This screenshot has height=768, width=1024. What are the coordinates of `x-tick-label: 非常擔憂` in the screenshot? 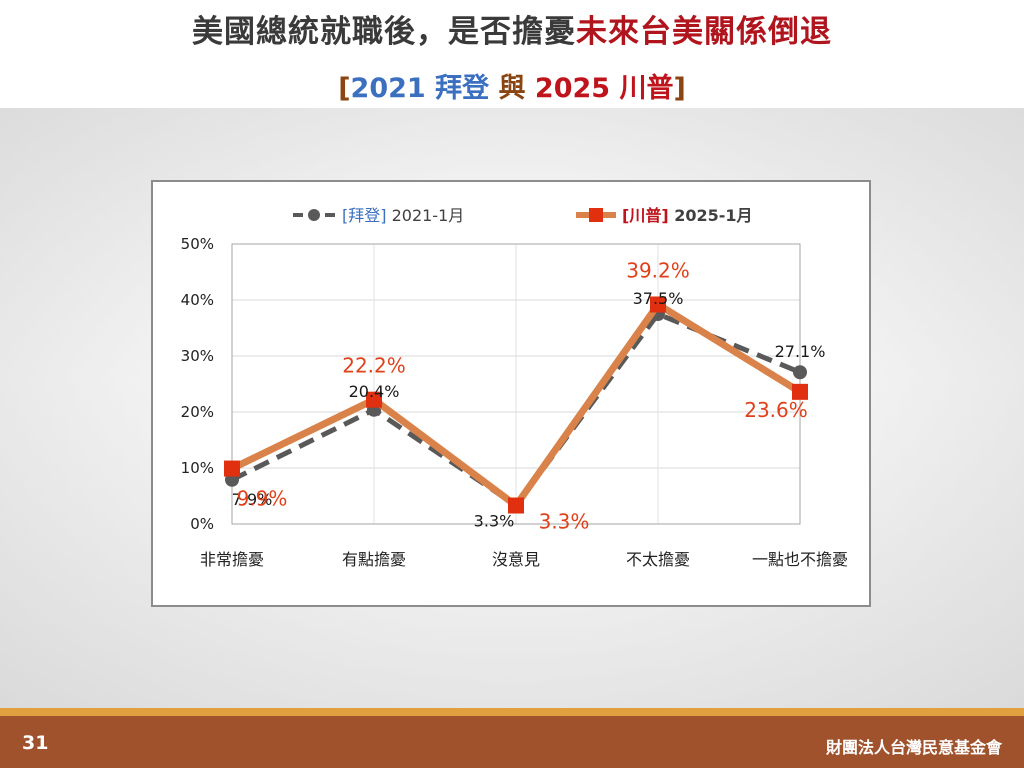 It's located at (232, 559).